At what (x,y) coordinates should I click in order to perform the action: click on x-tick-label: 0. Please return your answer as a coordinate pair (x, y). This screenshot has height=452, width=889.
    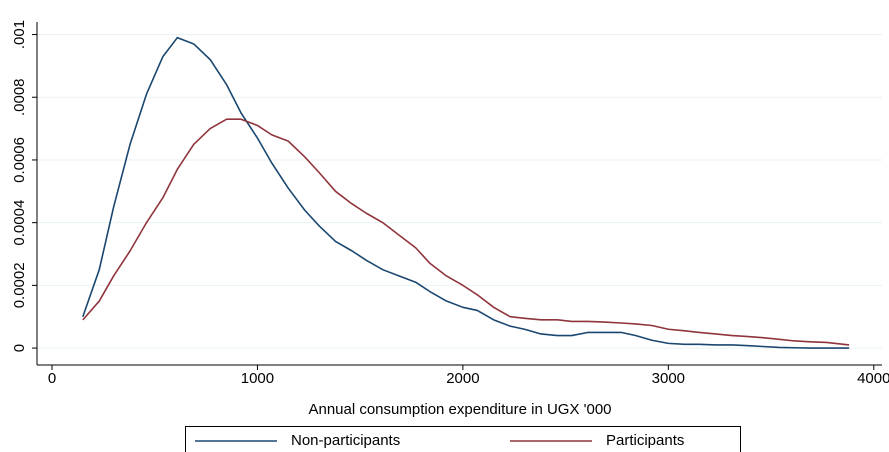
    Looking at the image, I should click on (52, 378).